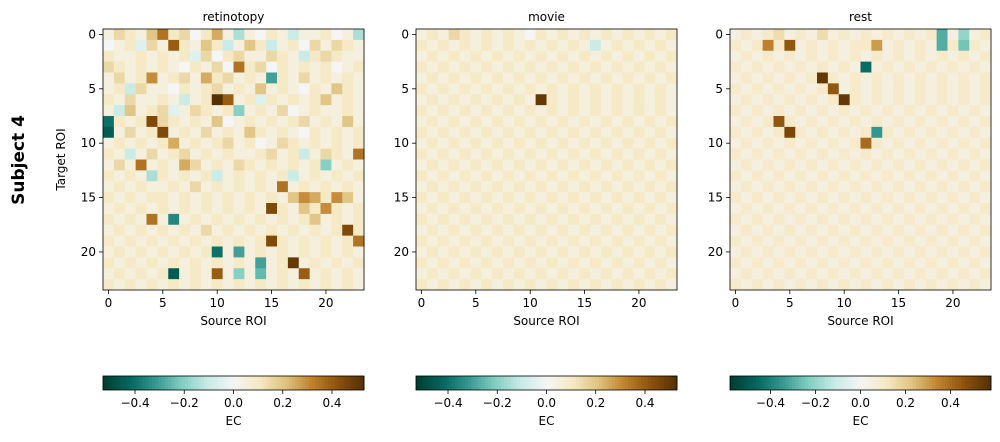 This screenshot has height=442, width=1000. Describe the element at coordinates (638, 303) in the screenshot. I see `x-tick-label: 20` at that location.